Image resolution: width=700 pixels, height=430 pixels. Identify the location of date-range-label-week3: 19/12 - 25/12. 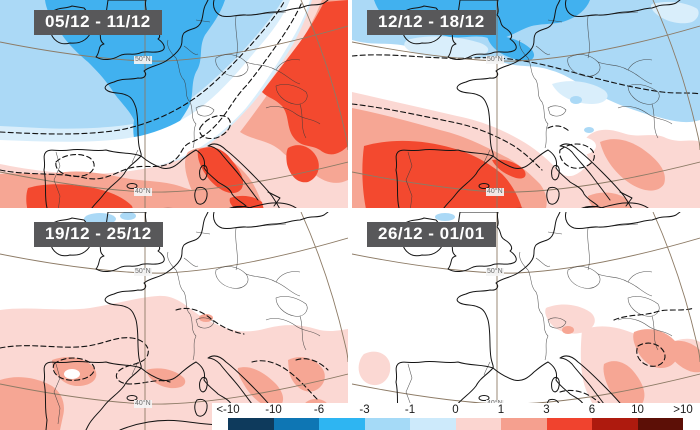
(98, 234).